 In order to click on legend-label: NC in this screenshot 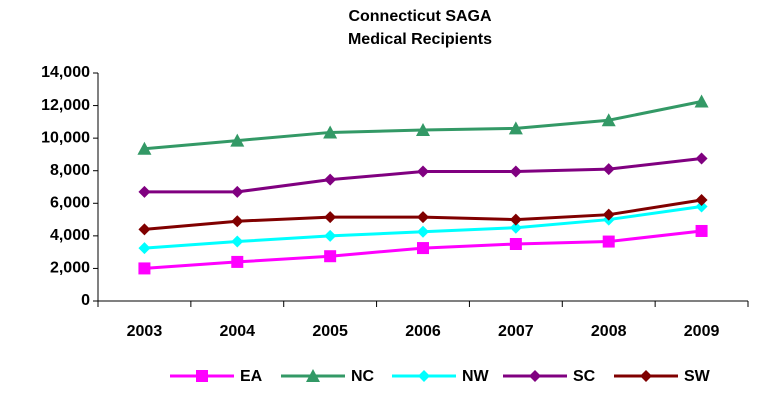, I will do `click(363, 376)`.